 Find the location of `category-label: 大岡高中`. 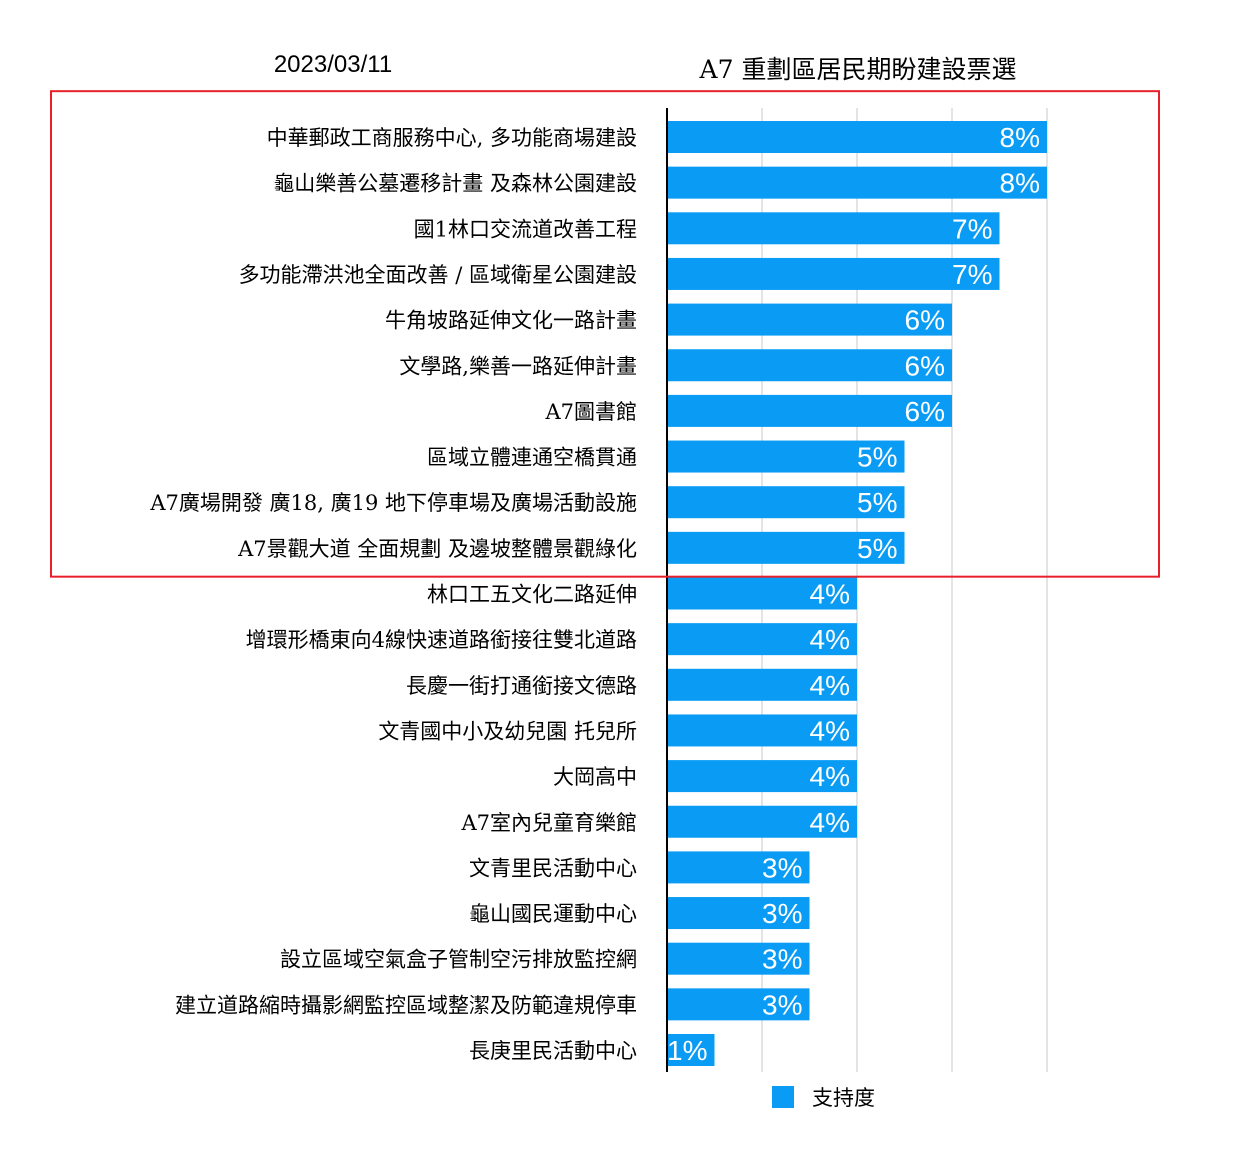

category-label: 大岡高中 is located at coordinates (595, 777).